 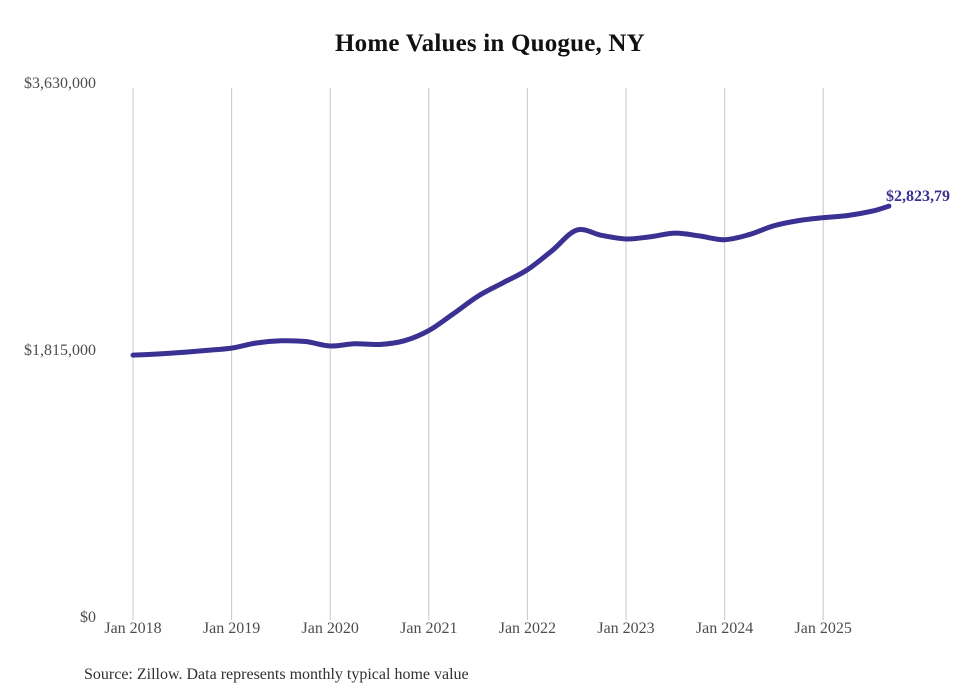 I want to click on x-axis-tick-label: Jan 2020, so click(x=330, y=628).